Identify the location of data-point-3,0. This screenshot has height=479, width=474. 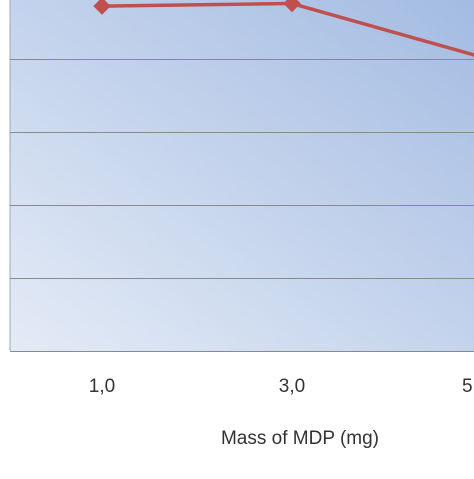
(292, 6).